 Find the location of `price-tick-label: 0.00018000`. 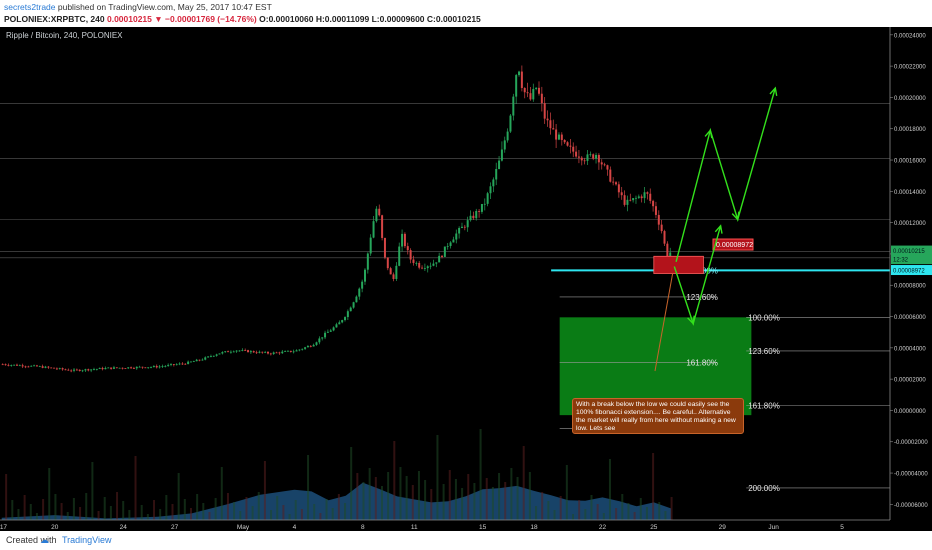

price-tick-label: 0.00018000 is located at coordinates (910, 130).